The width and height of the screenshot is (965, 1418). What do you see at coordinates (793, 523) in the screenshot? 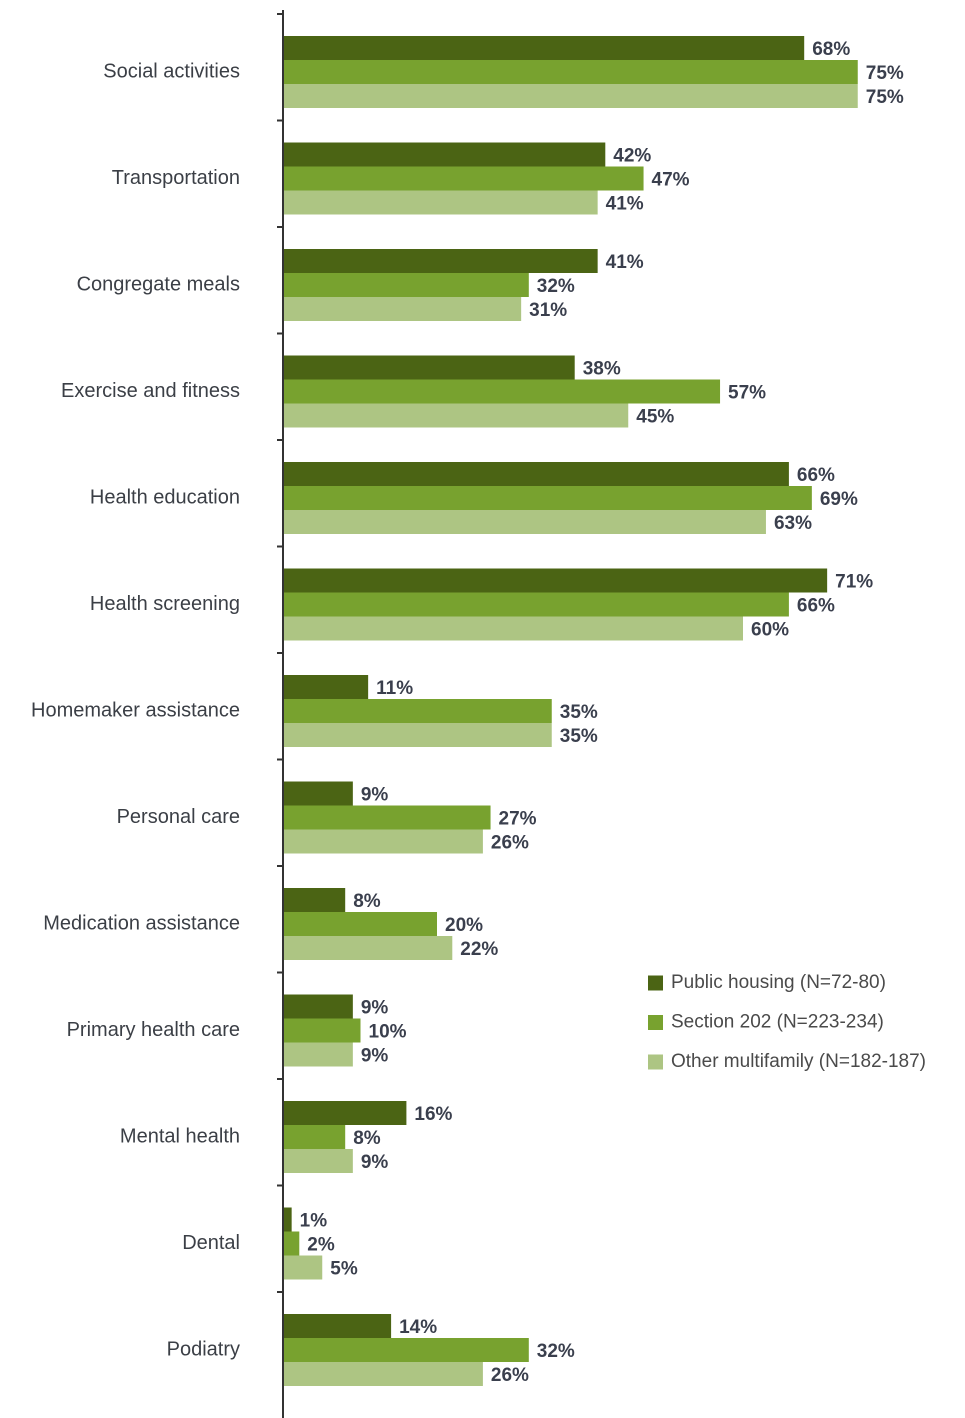
I see `value-label: 63%` at bounding box center [793, 523].